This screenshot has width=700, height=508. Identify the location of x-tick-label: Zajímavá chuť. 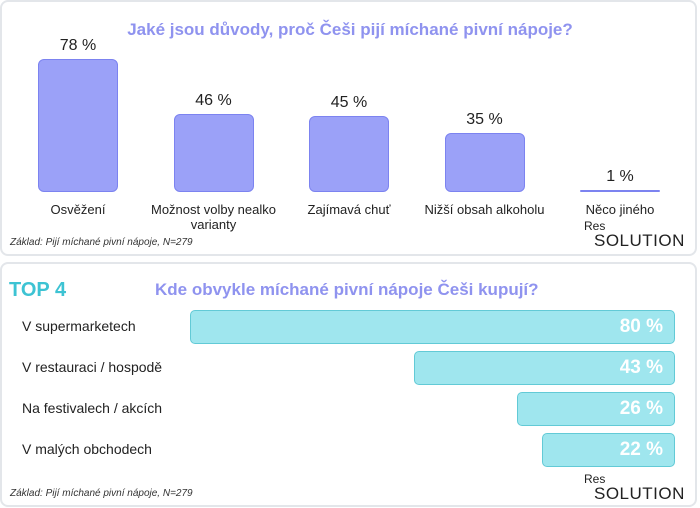
(349, 209).